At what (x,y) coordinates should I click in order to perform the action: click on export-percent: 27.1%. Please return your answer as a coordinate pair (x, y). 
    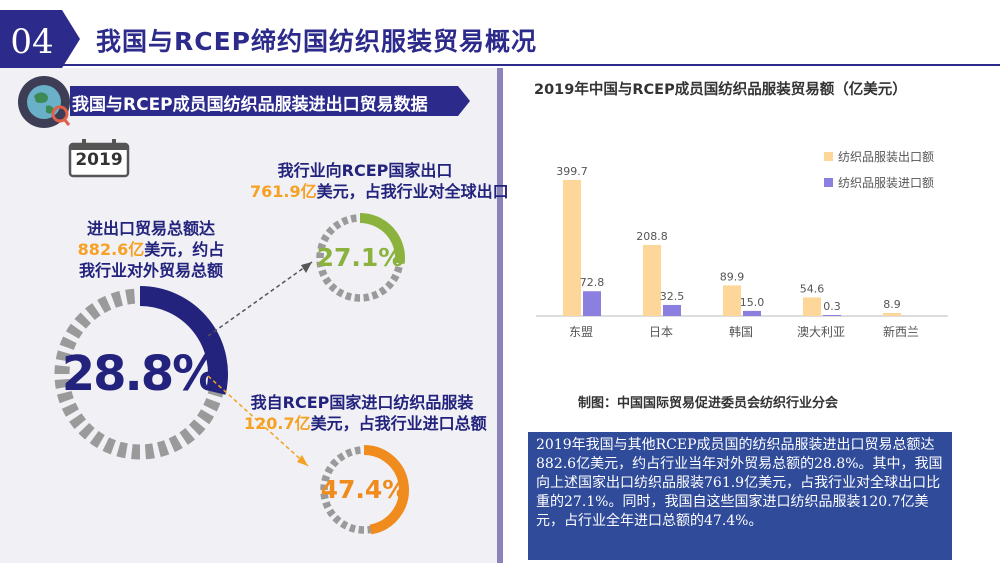
    Looking at the image, I should click on (360, 257).